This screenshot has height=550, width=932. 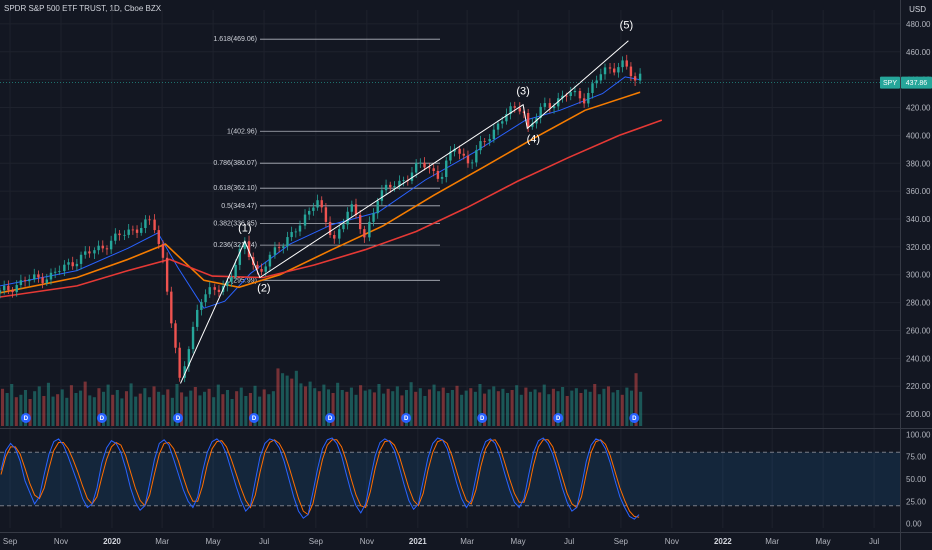 What do you see at coordinates (242, 131) in the screenshot?
I see `fib-label: 1(402.96)` at bounding box center [242, 131].